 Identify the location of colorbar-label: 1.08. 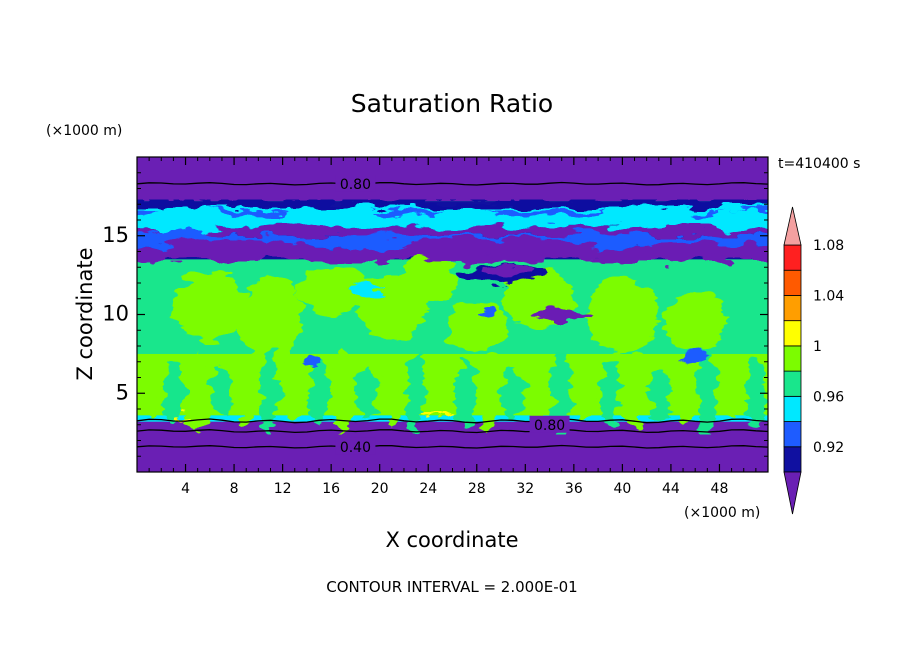
(828, 246).